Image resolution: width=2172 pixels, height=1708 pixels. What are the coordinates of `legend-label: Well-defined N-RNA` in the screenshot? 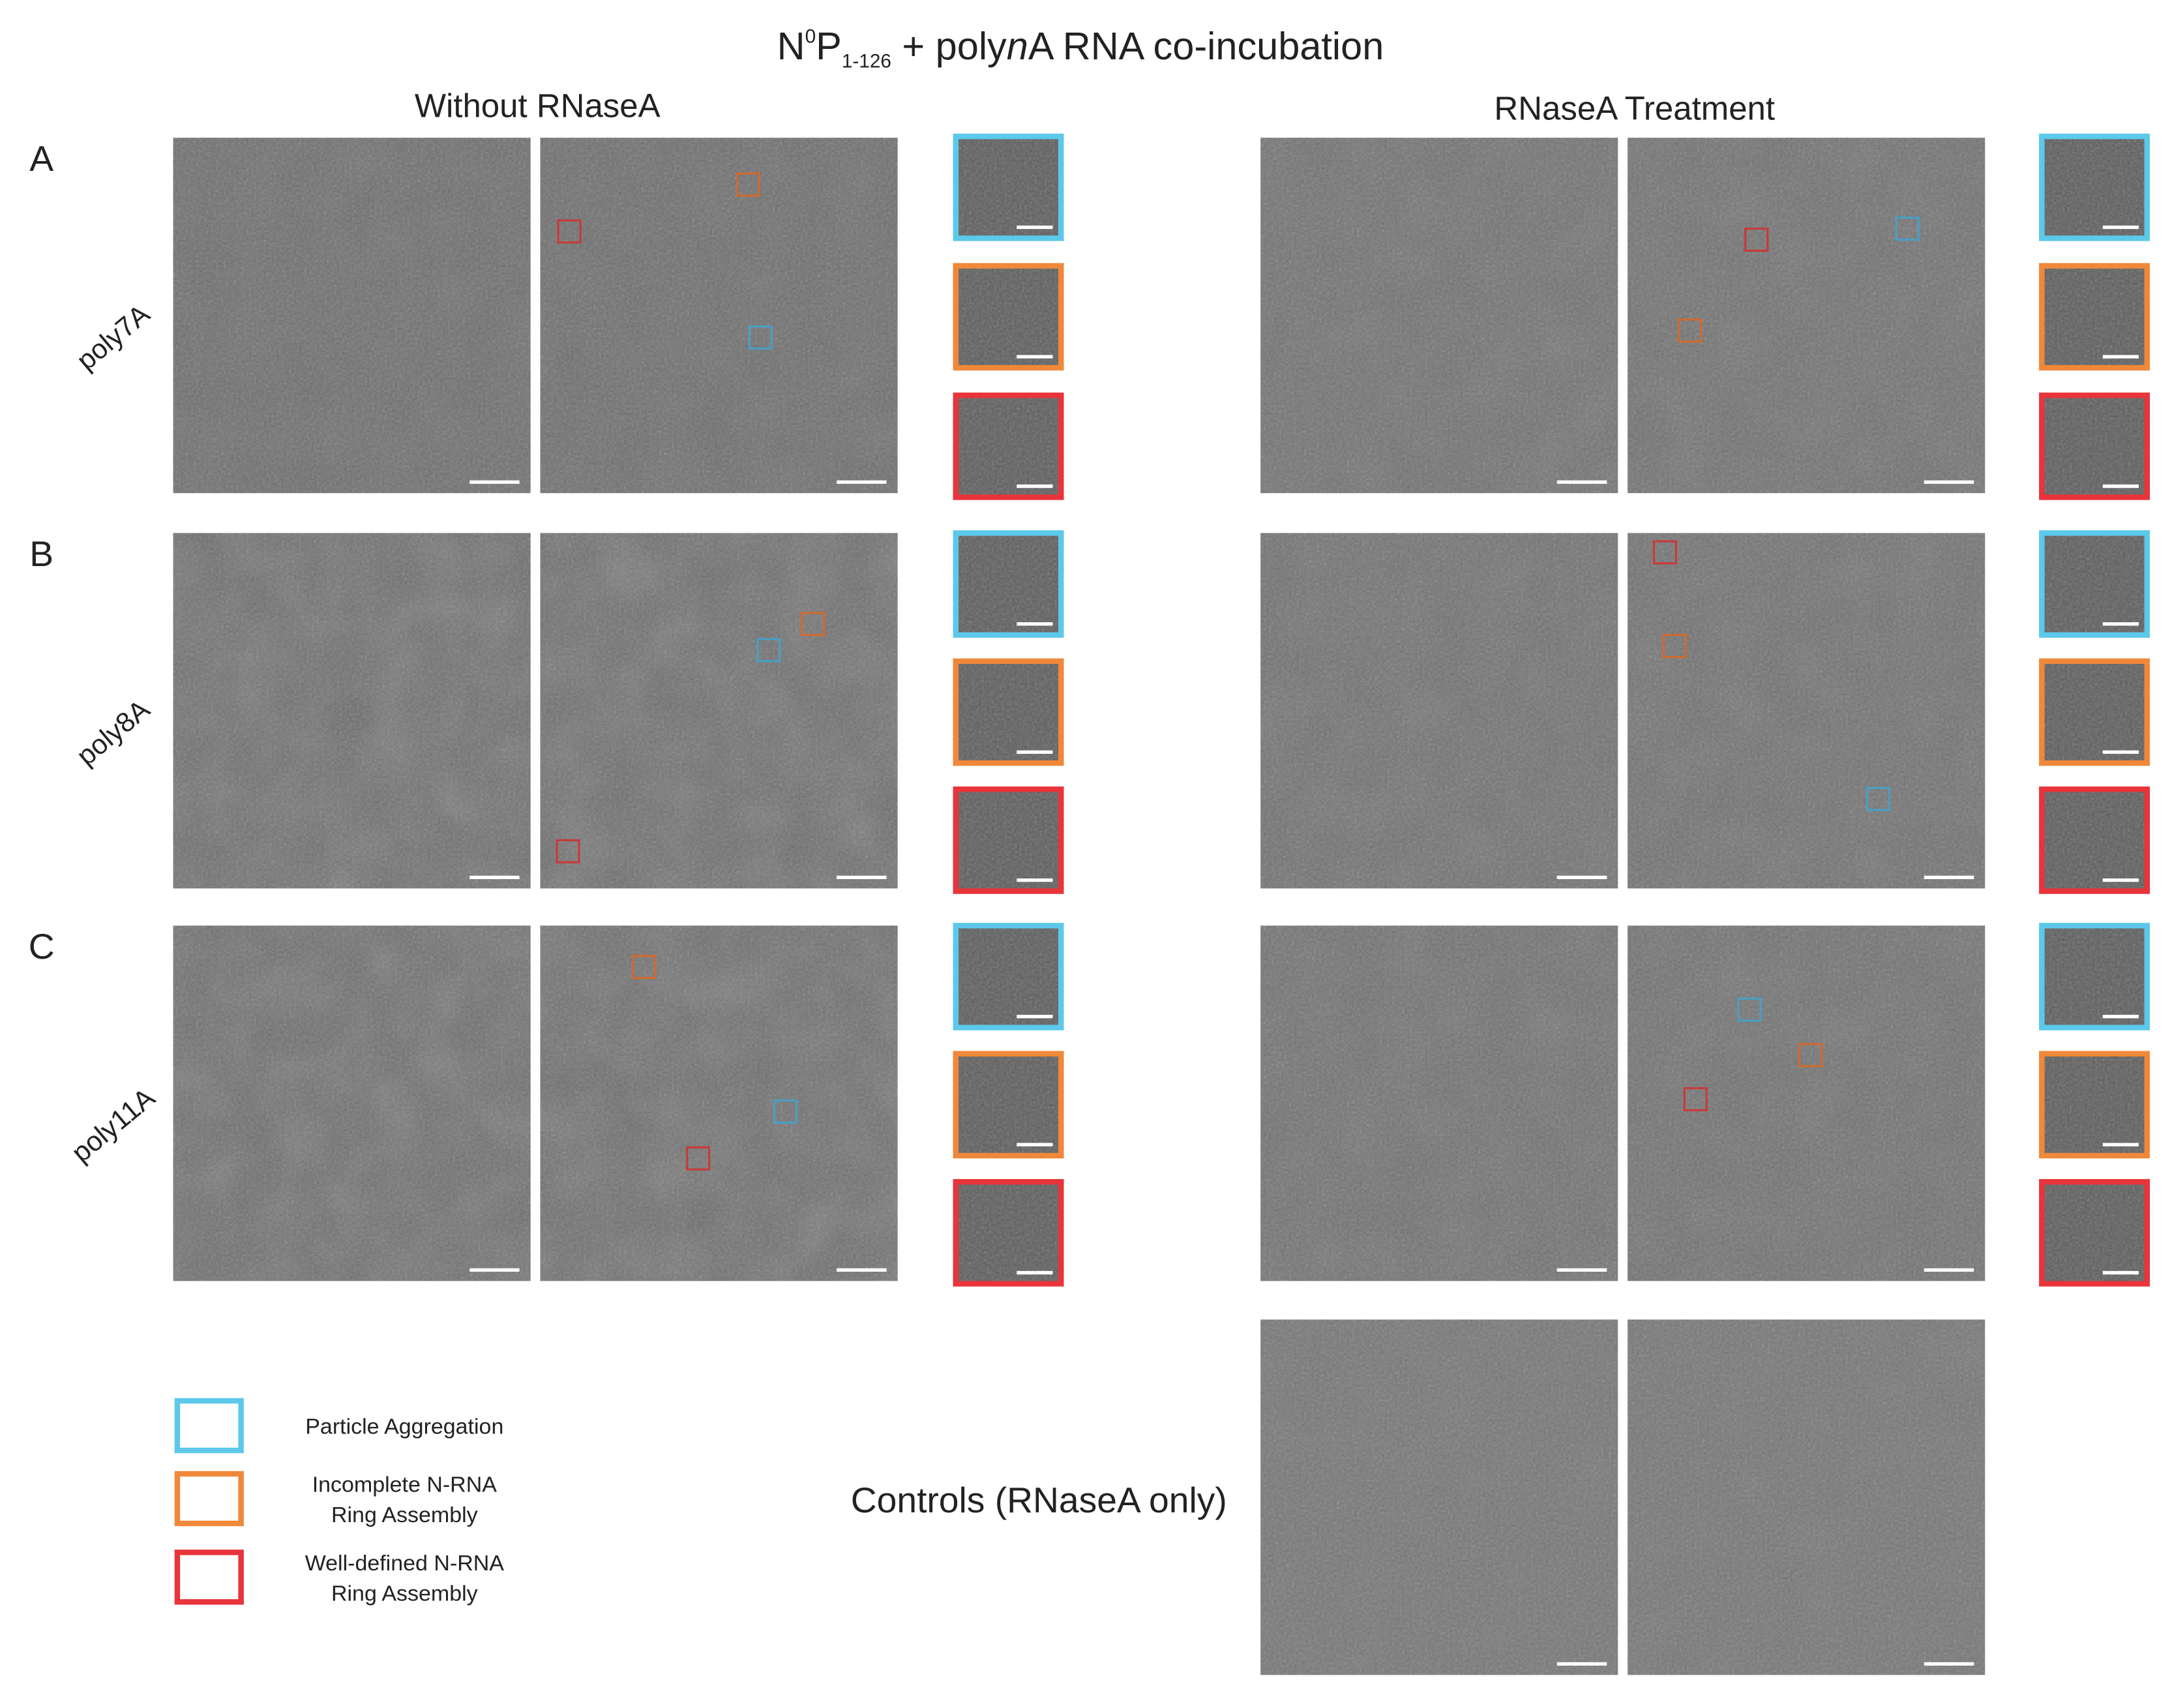 It's located at (405, 1564).